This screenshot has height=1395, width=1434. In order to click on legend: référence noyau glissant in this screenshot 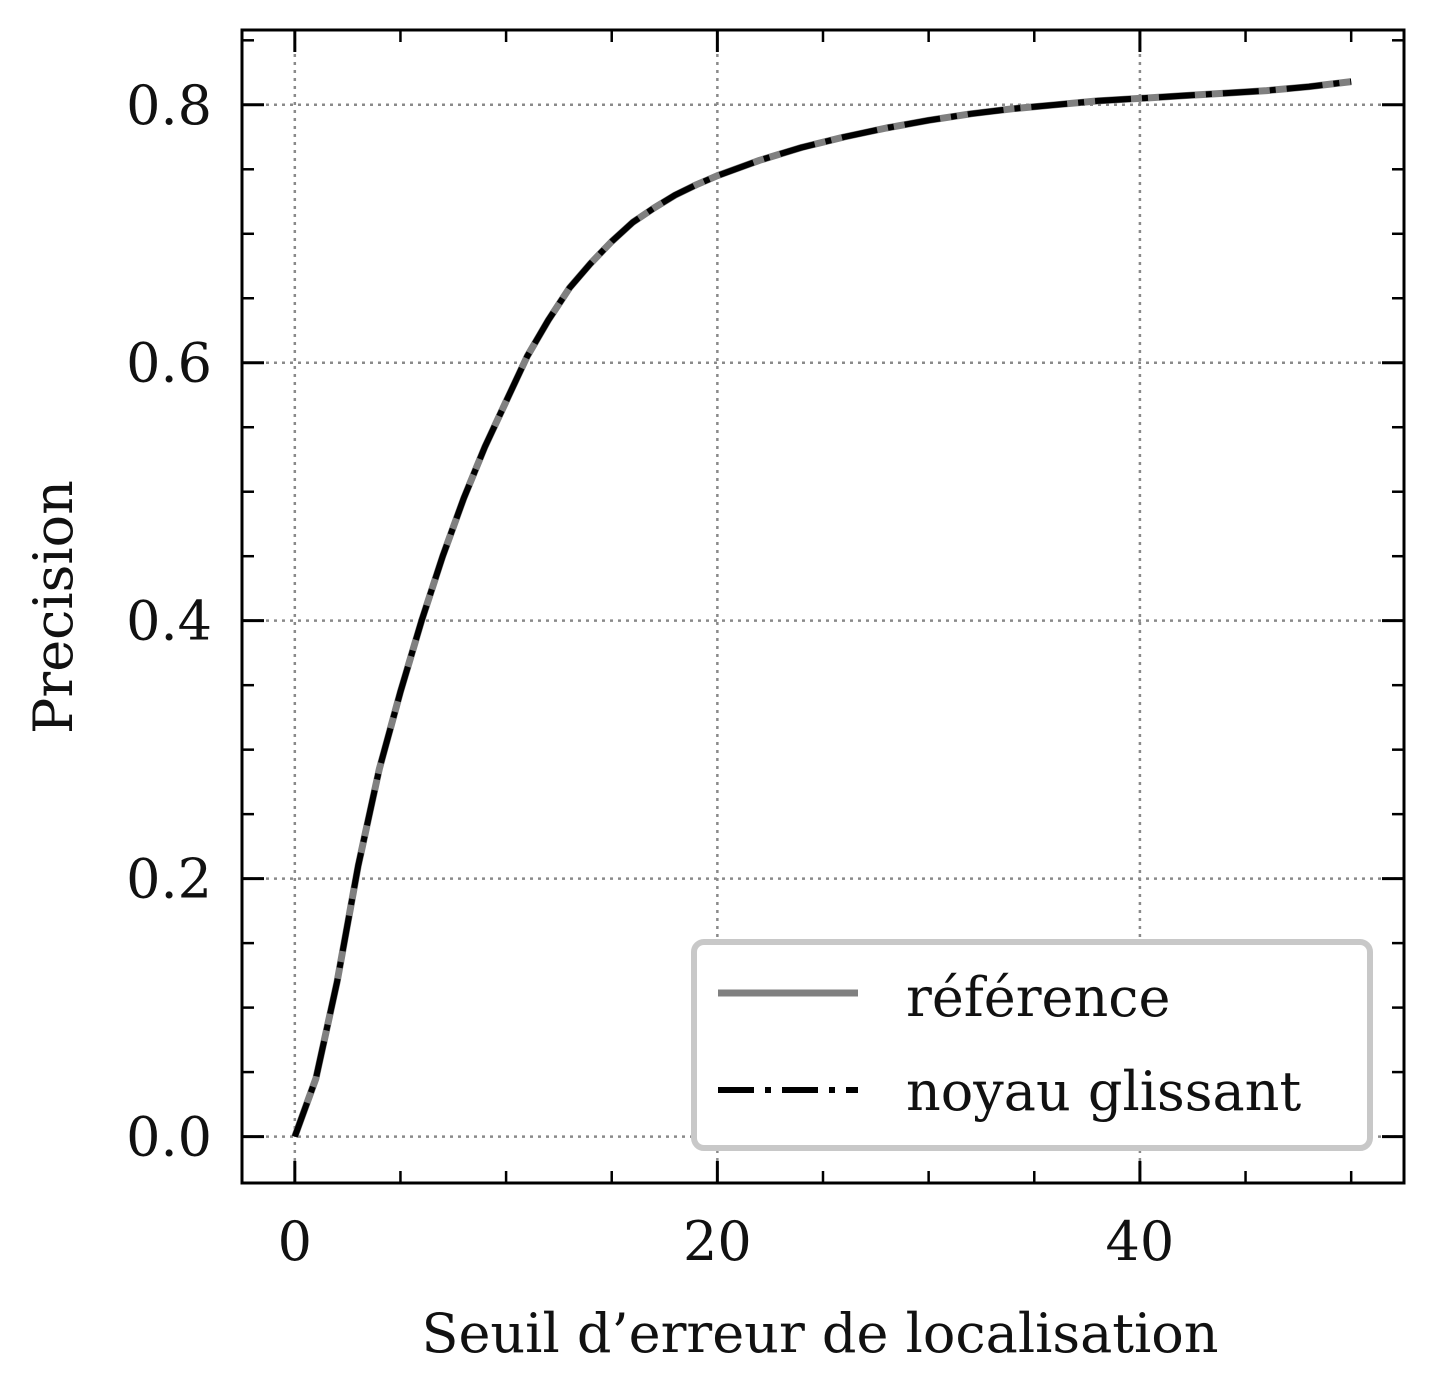, I will do `click(1032, 1045)`.